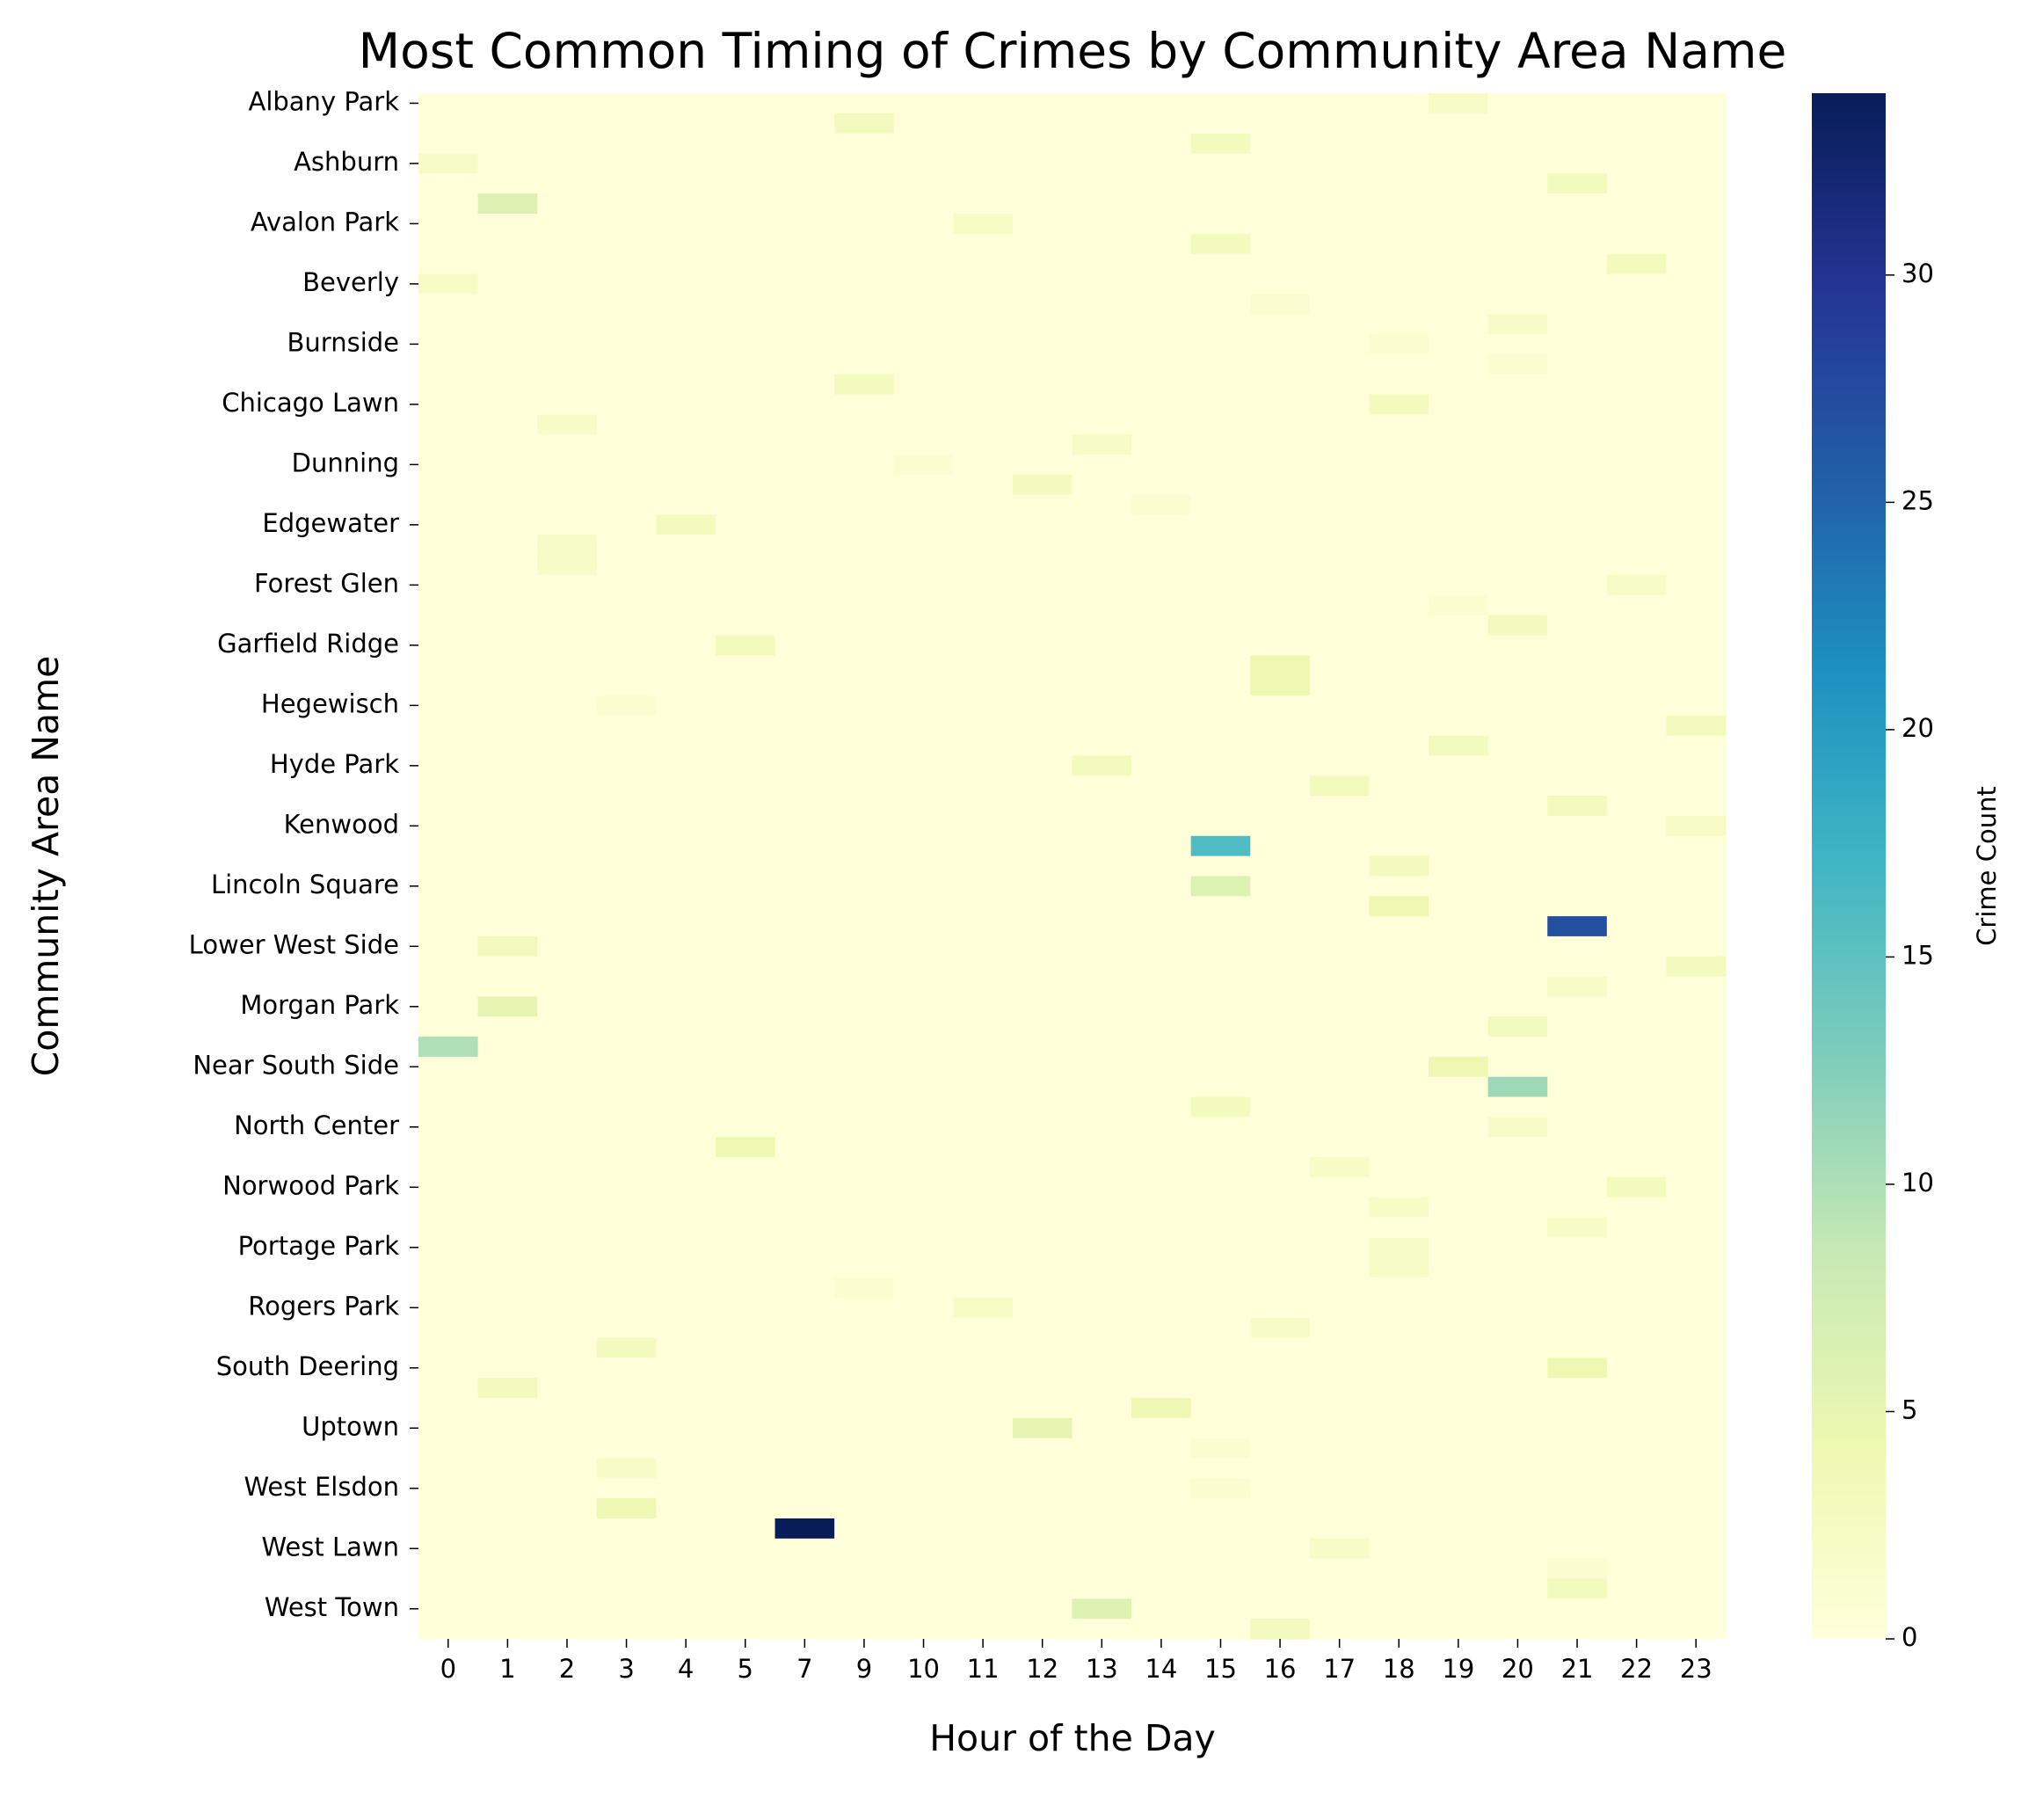 The image size is (2036, 1820). Describe the element at coordinates (448, 1669) in the screenshot. I see `x-tick-label: 0` at that location.